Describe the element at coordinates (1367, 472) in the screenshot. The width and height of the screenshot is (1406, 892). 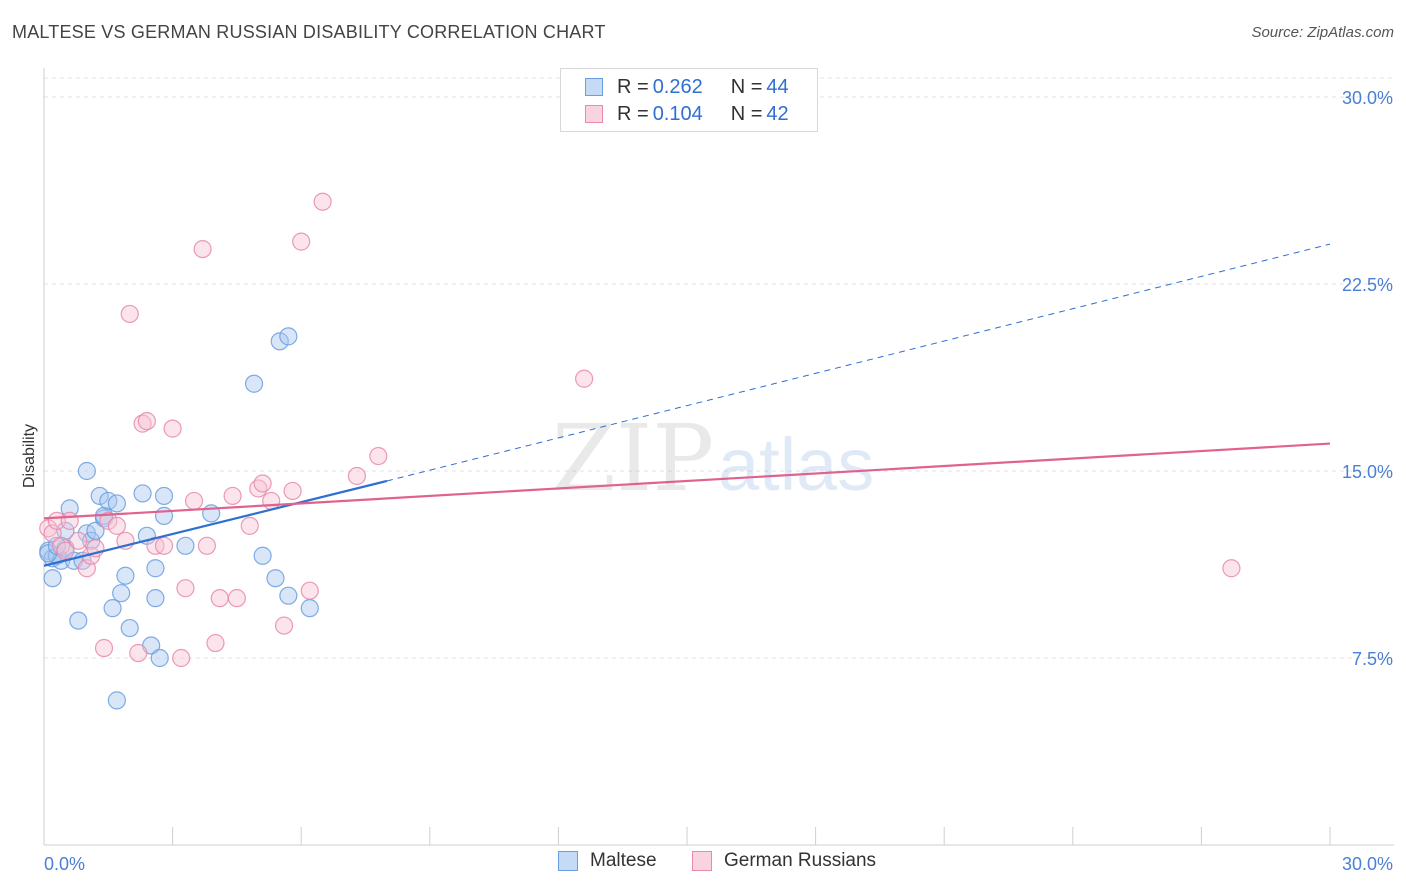
I see `y-tick-label-1: 15.0%` at that location.